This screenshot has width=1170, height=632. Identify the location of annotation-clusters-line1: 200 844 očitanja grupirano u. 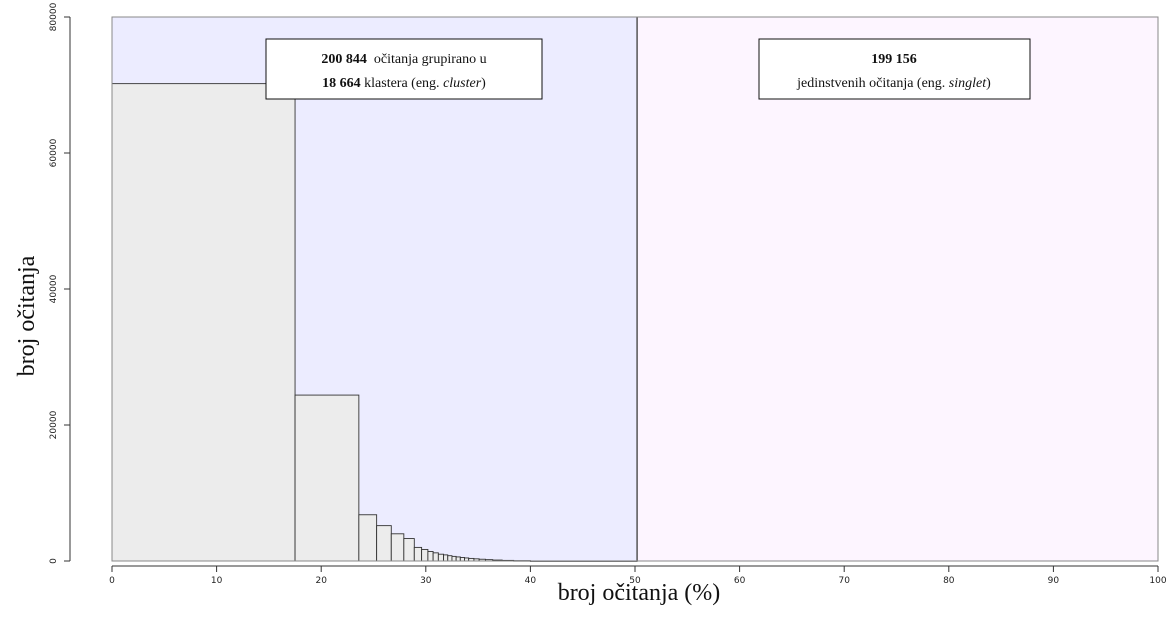
(403, 59).